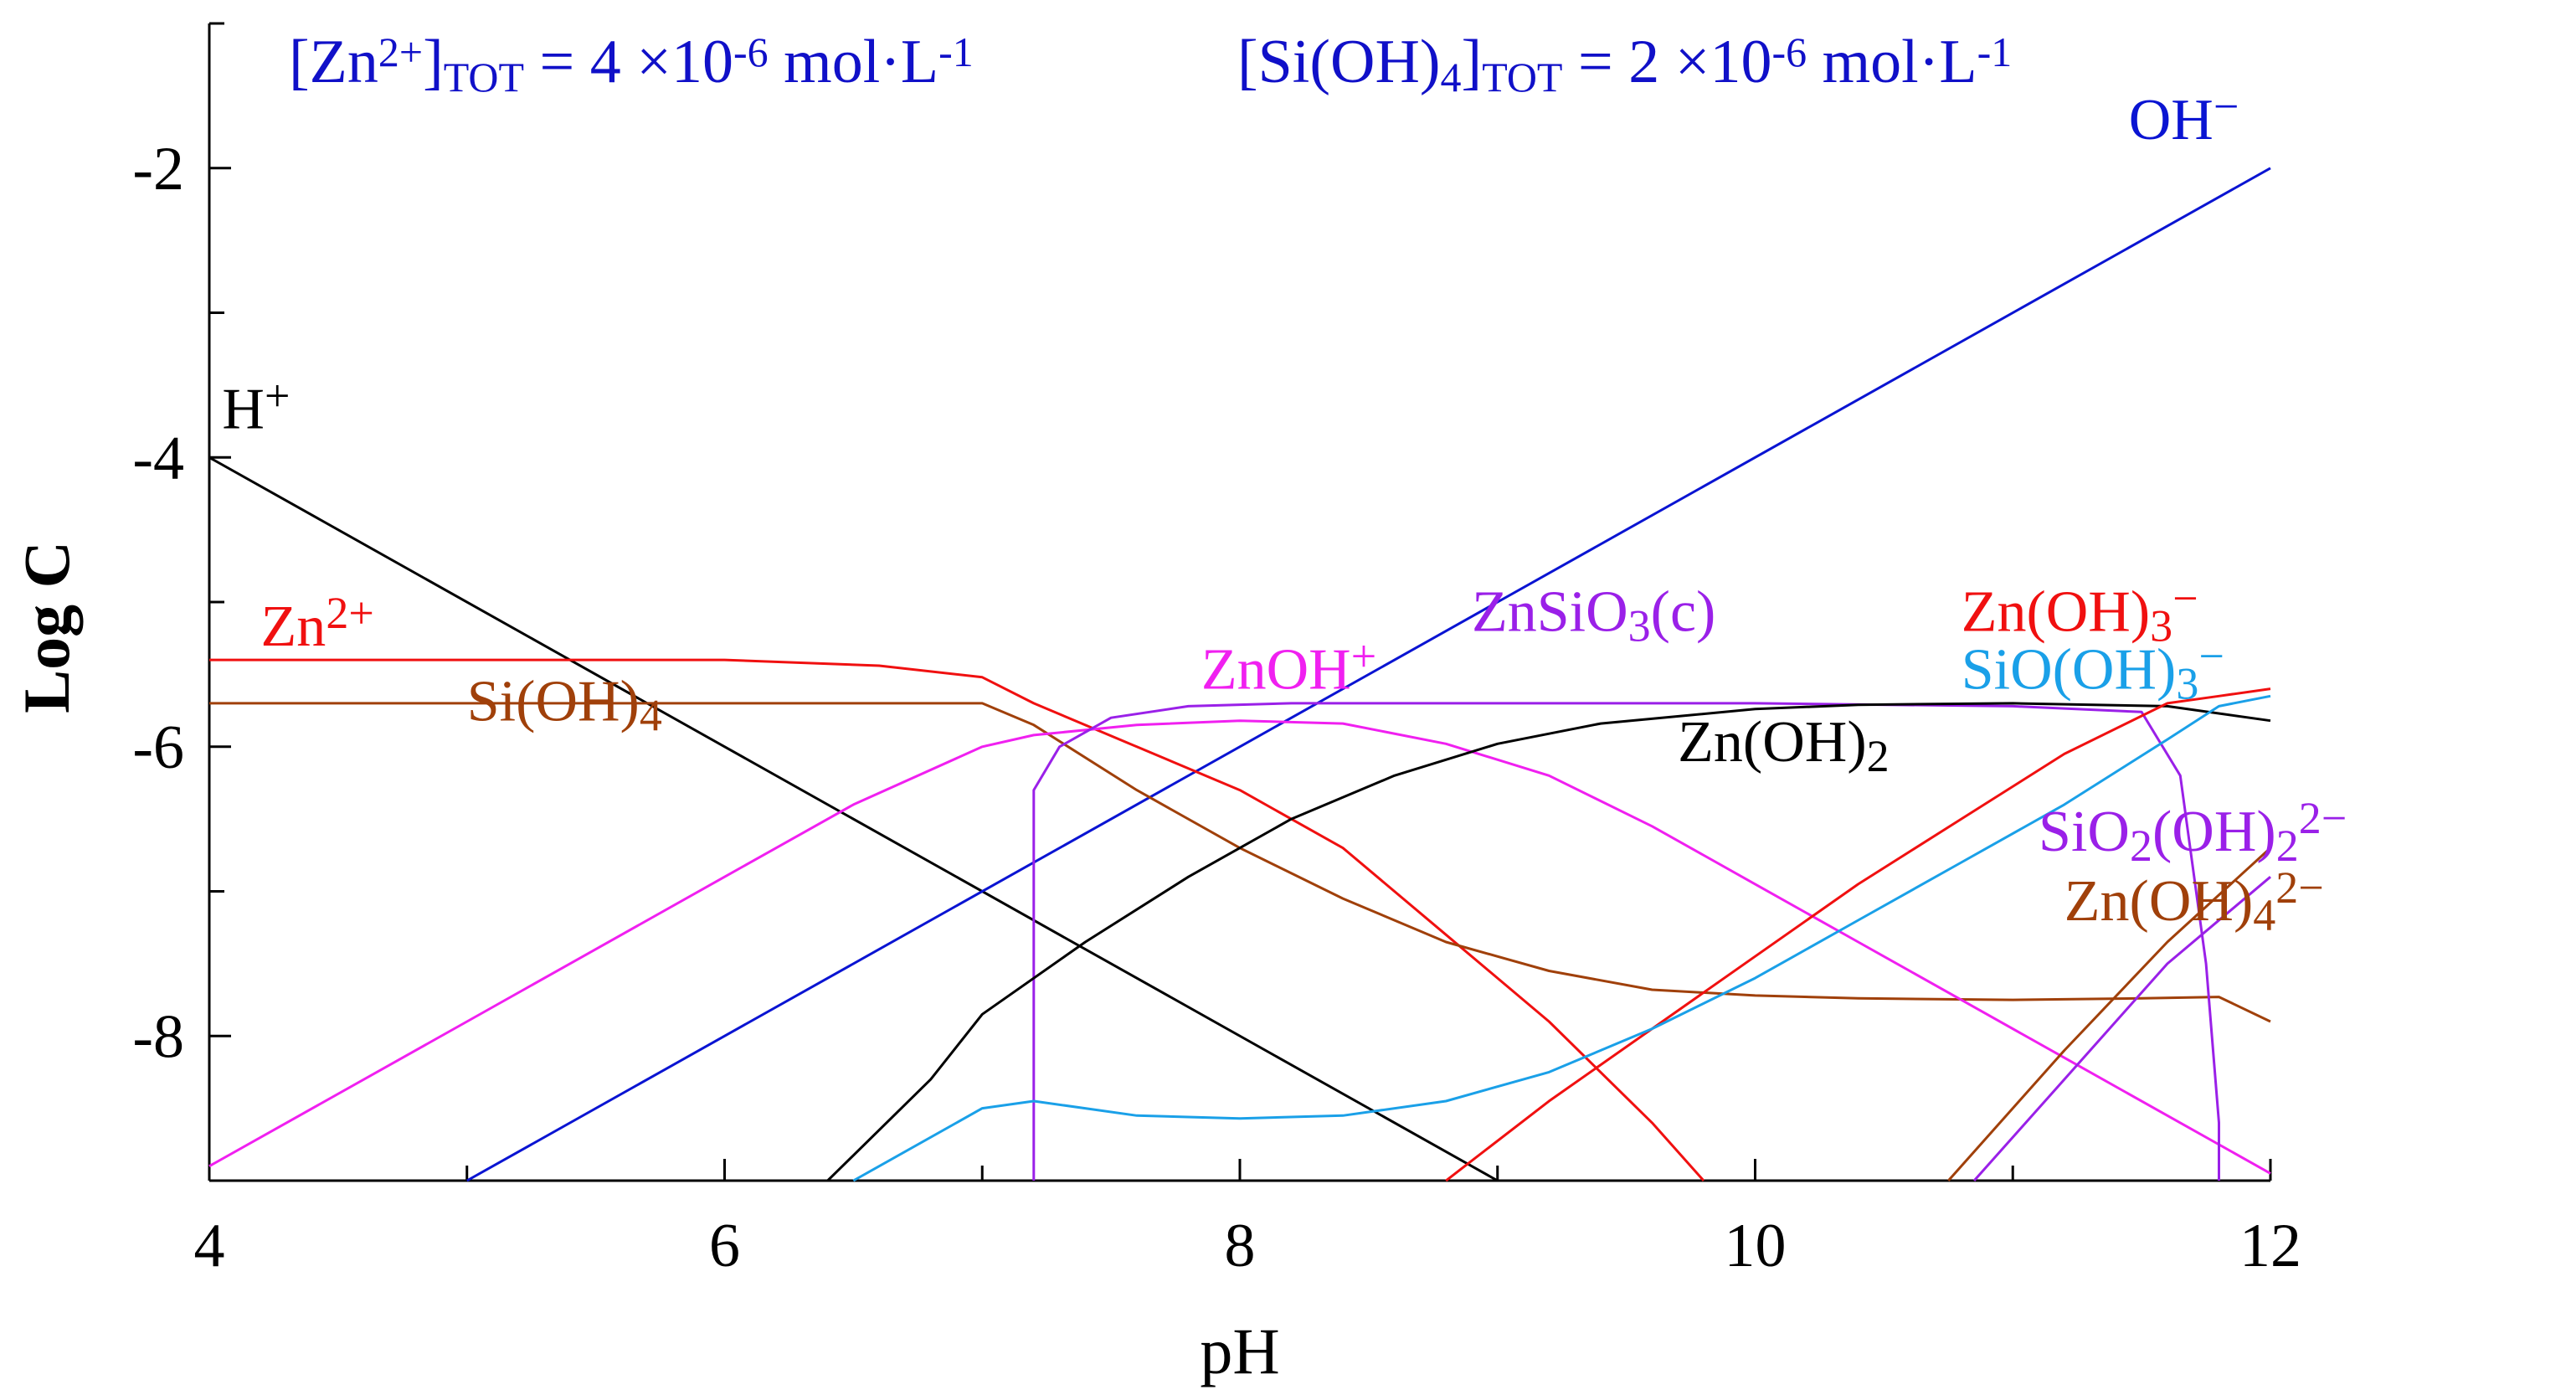 The width and height of the screenshot is (2576, 1395). I want to click on x-axis-title: pH, so click(1239, 1351).